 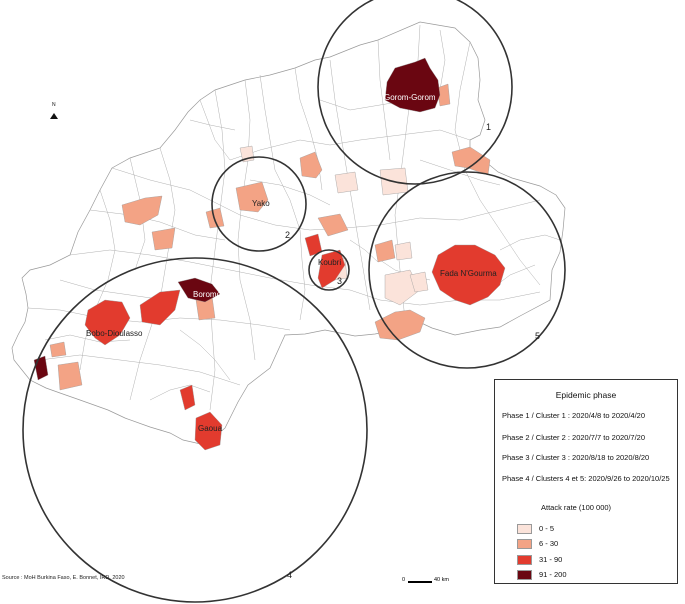 I want to click on cluster-2-number: 2, so click(x=287, y=235).